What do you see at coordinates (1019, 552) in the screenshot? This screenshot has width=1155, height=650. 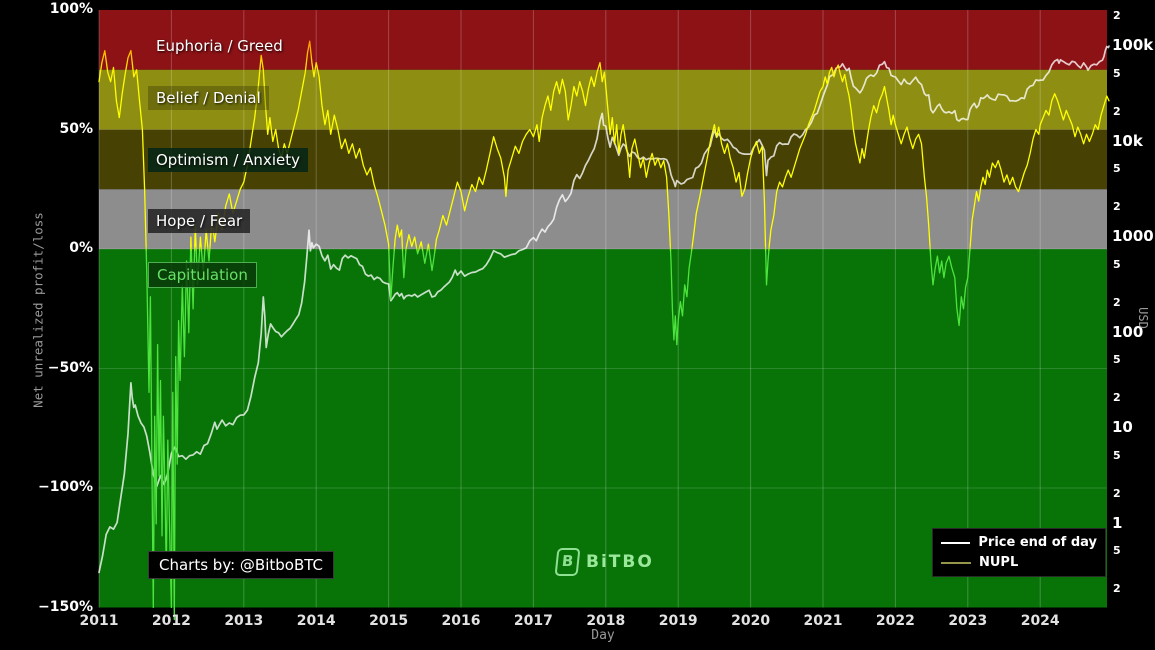 I see `chart-legend: Price end of day NUPL` at bounding box center [1019, 552].